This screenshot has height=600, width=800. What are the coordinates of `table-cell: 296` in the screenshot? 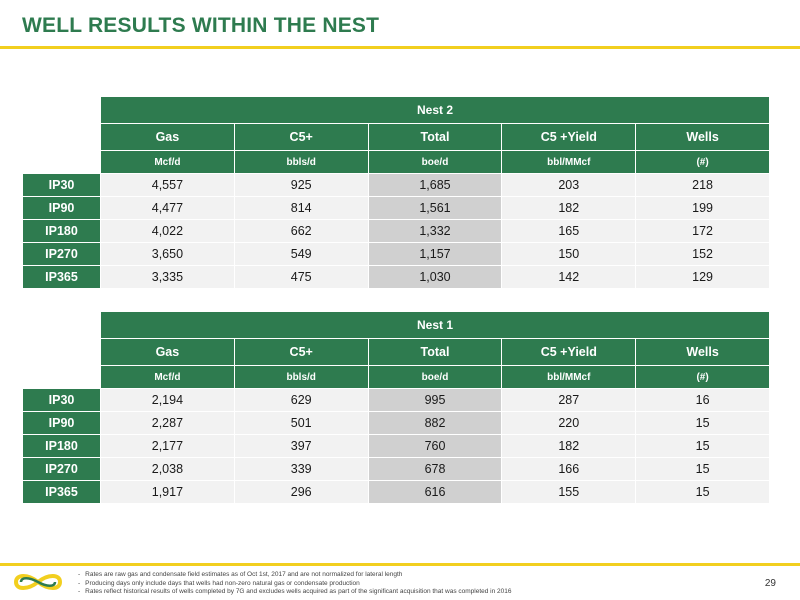 It's located at (301, 492).